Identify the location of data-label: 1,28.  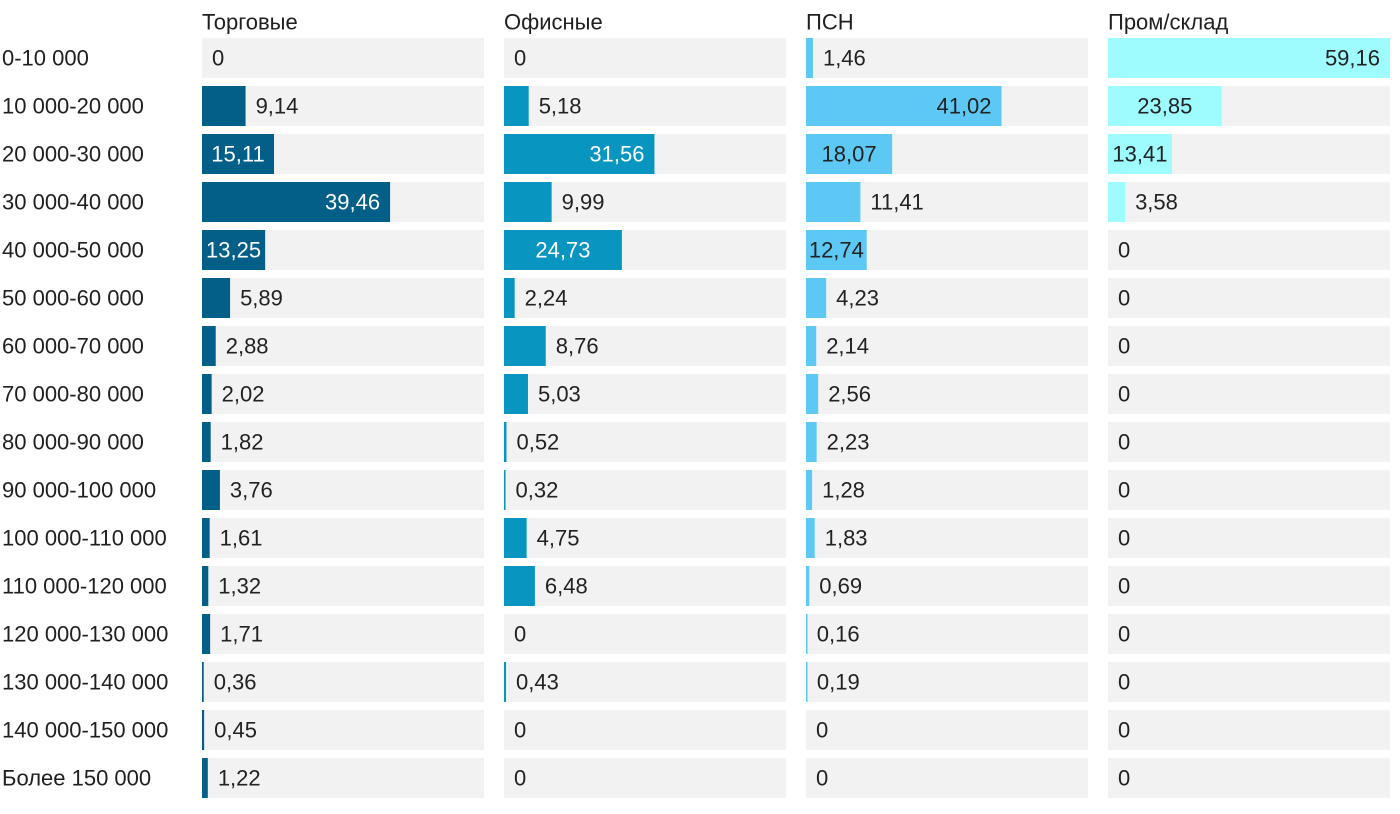
(843, 490).